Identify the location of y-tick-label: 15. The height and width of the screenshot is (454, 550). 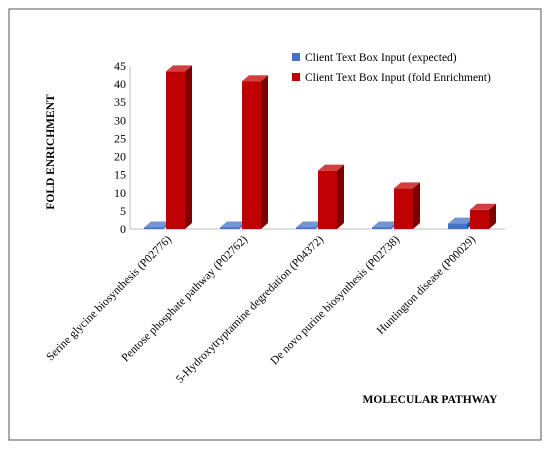
(120, 175).